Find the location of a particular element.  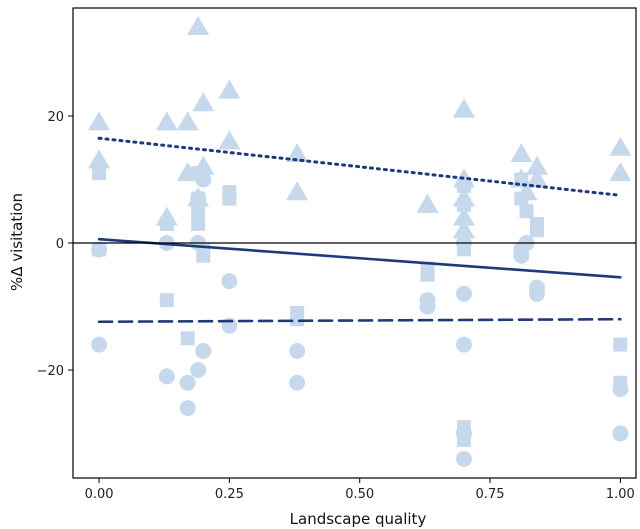

y-tick-label: 20 is located at coordinates (55, 117).